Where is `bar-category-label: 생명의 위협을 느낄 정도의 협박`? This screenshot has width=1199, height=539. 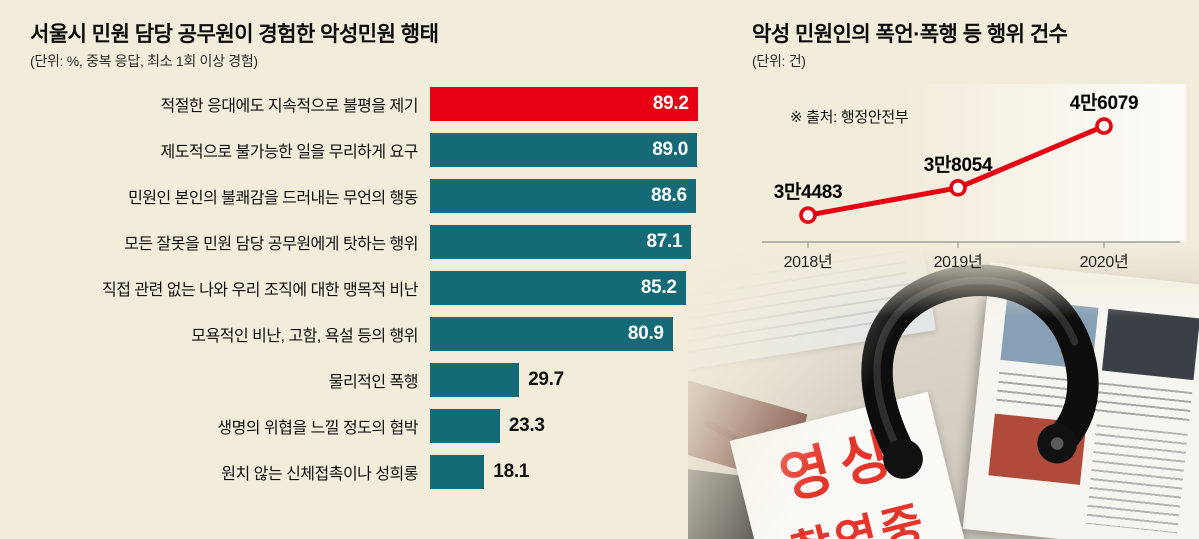 bar-category-label: 생명의 위협을 느낄 정도의 협박 is located at coordinates (317, 429).